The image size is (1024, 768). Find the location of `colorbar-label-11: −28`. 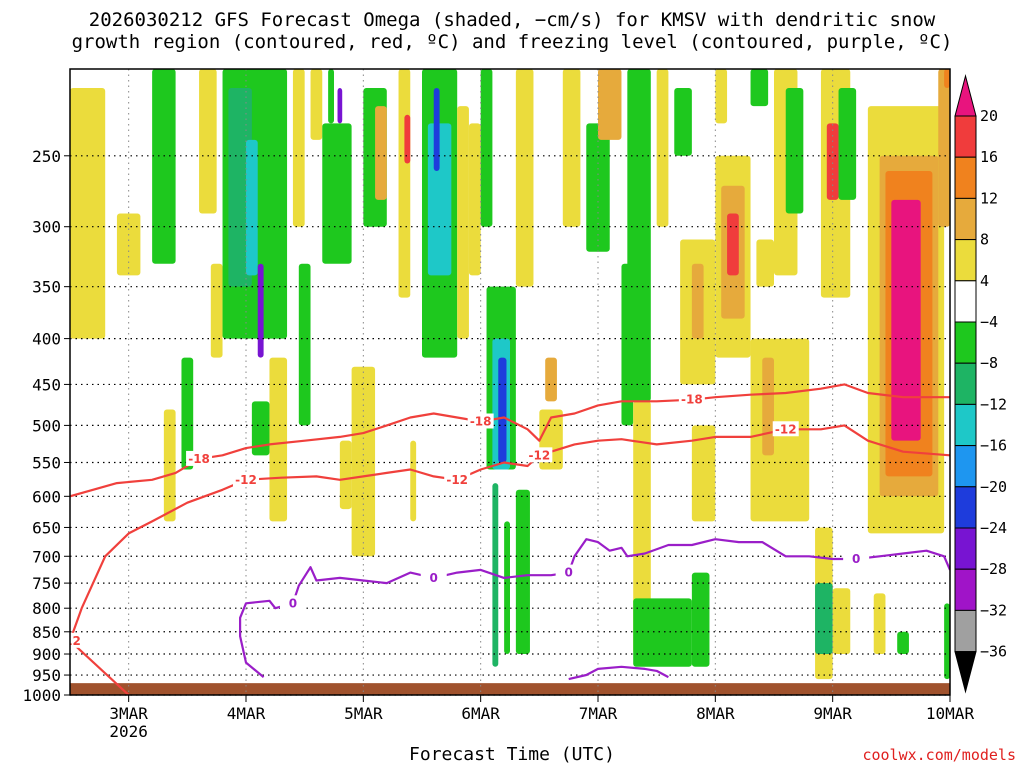

colorbar-label-11: −28 is located at coordinates (993, 569).